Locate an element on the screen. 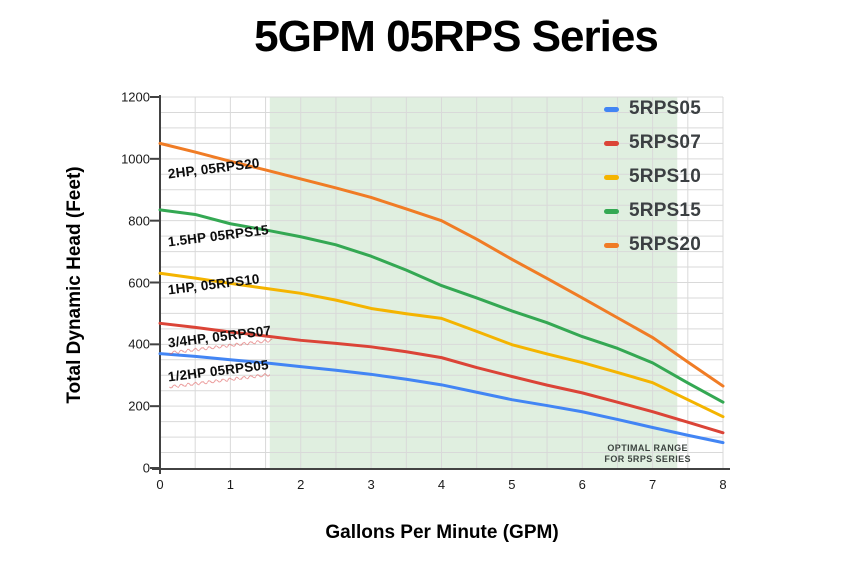  y-tick-label: 800 is located at coordinates (139, 221).